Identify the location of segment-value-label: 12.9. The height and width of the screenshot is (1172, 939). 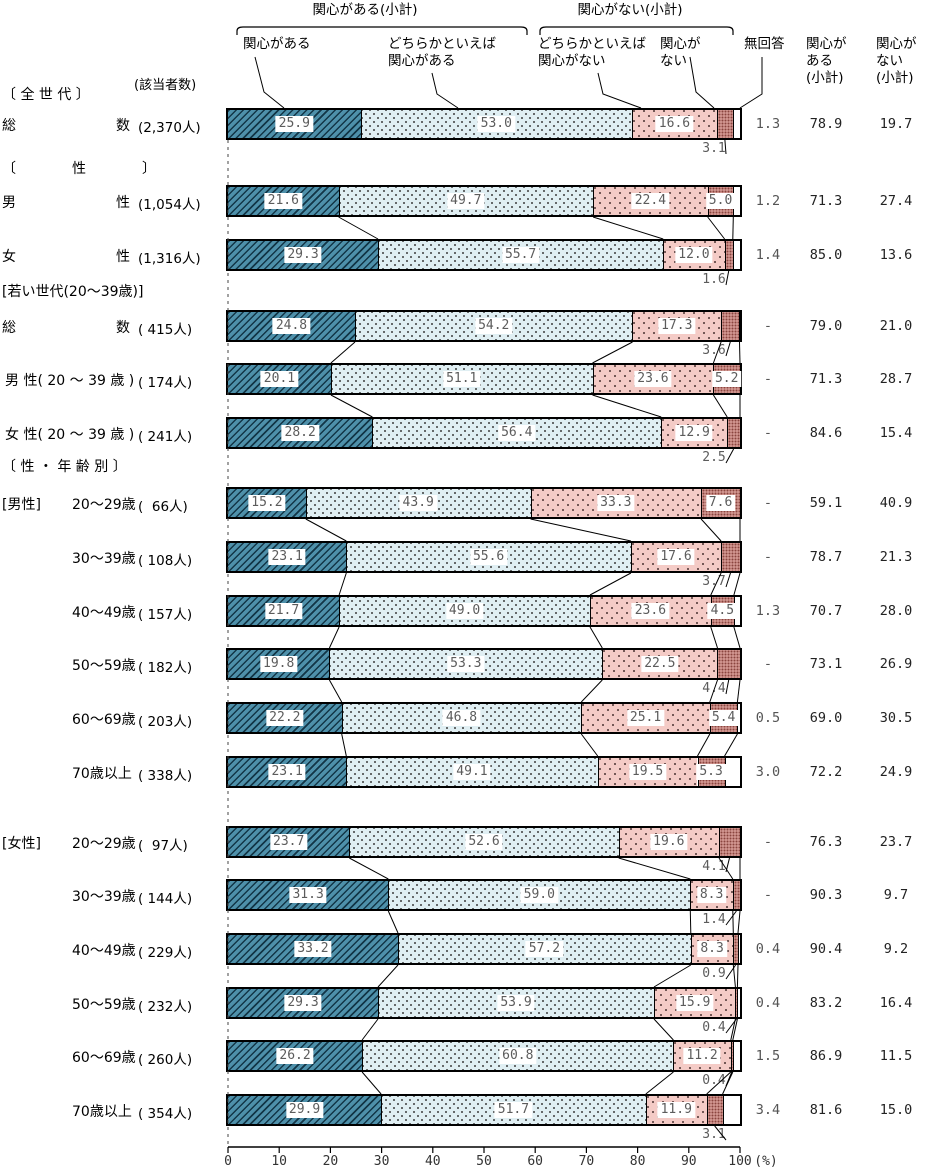
(694, 433).